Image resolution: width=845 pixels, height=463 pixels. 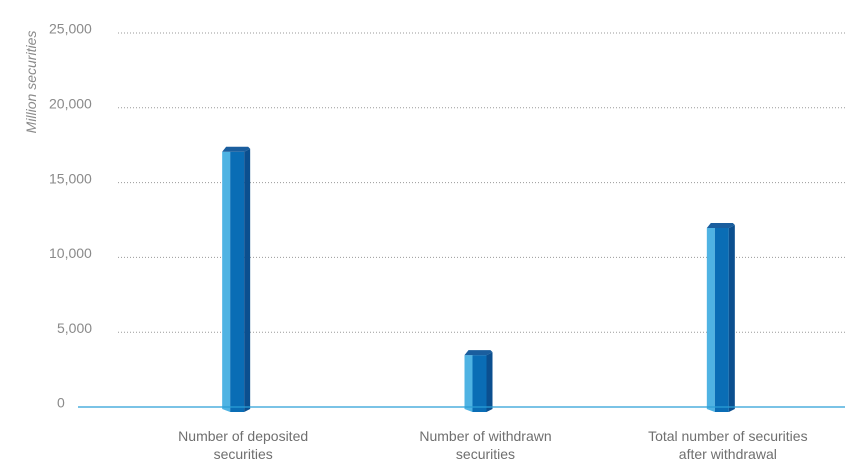 What do you see at coordinates (70, 104) in the screenshot?
I see `y-tick-label: 20,000` at bounding box center [70, 104].